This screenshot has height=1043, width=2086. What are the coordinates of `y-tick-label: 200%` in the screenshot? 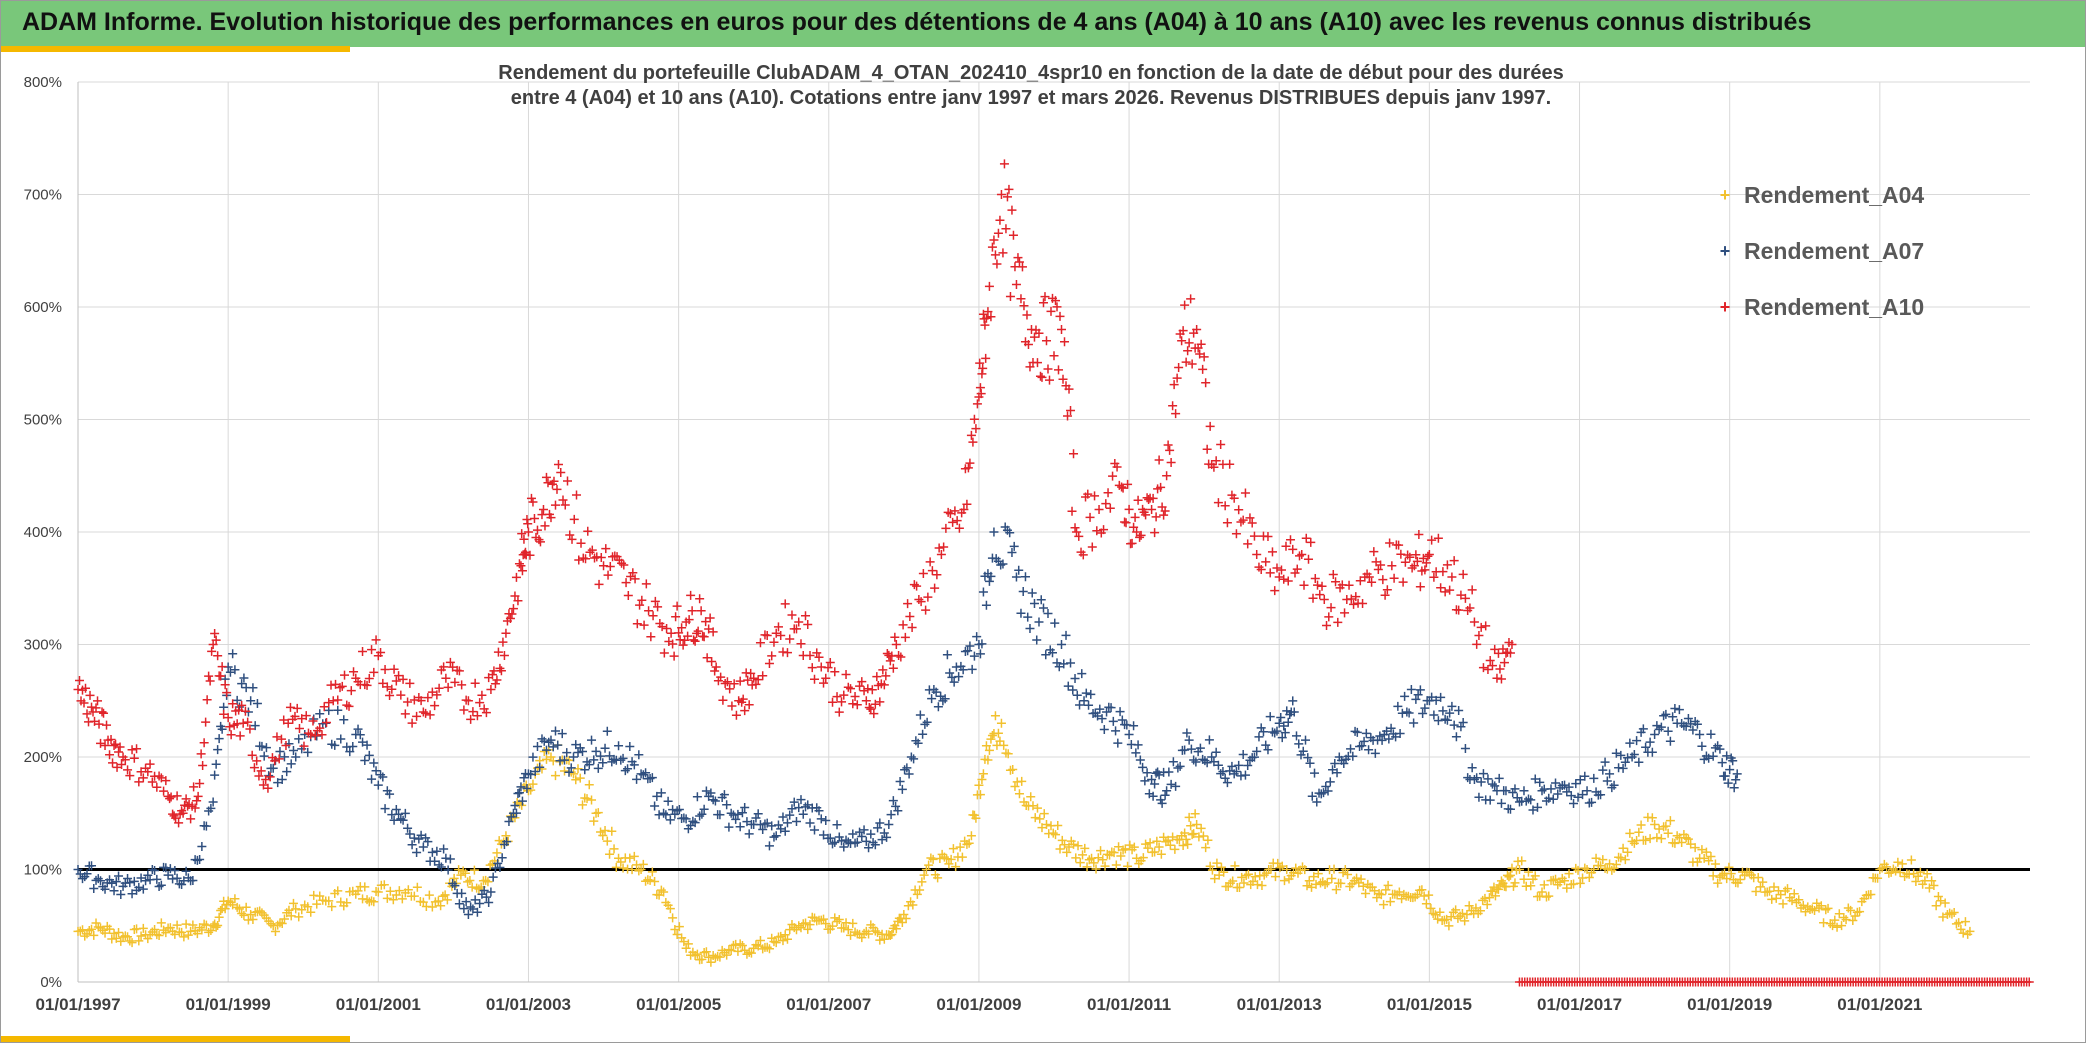 It's located at (43, 757).